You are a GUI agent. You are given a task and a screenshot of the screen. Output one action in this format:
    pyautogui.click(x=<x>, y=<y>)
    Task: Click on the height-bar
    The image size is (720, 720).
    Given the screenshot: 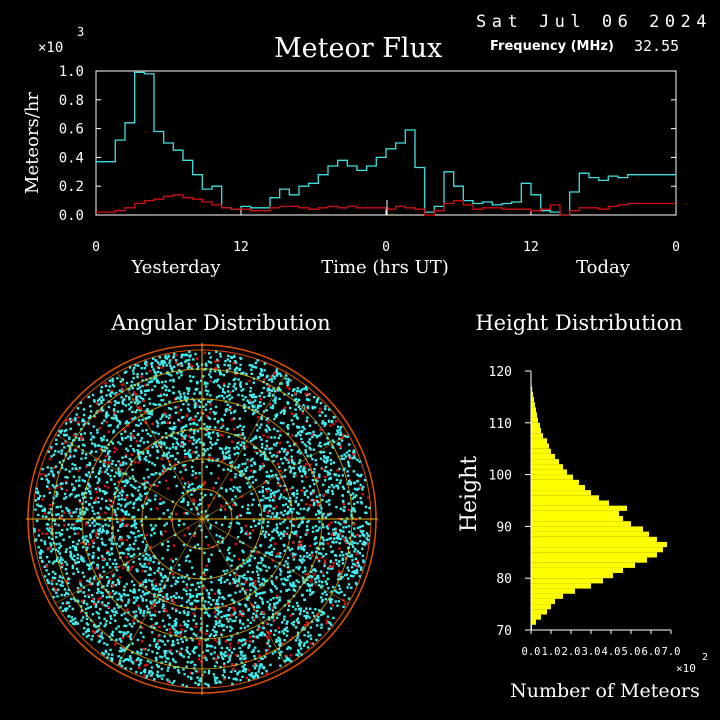 What is the action you would take?
    pyautogui.click(x=539, y=441)
    